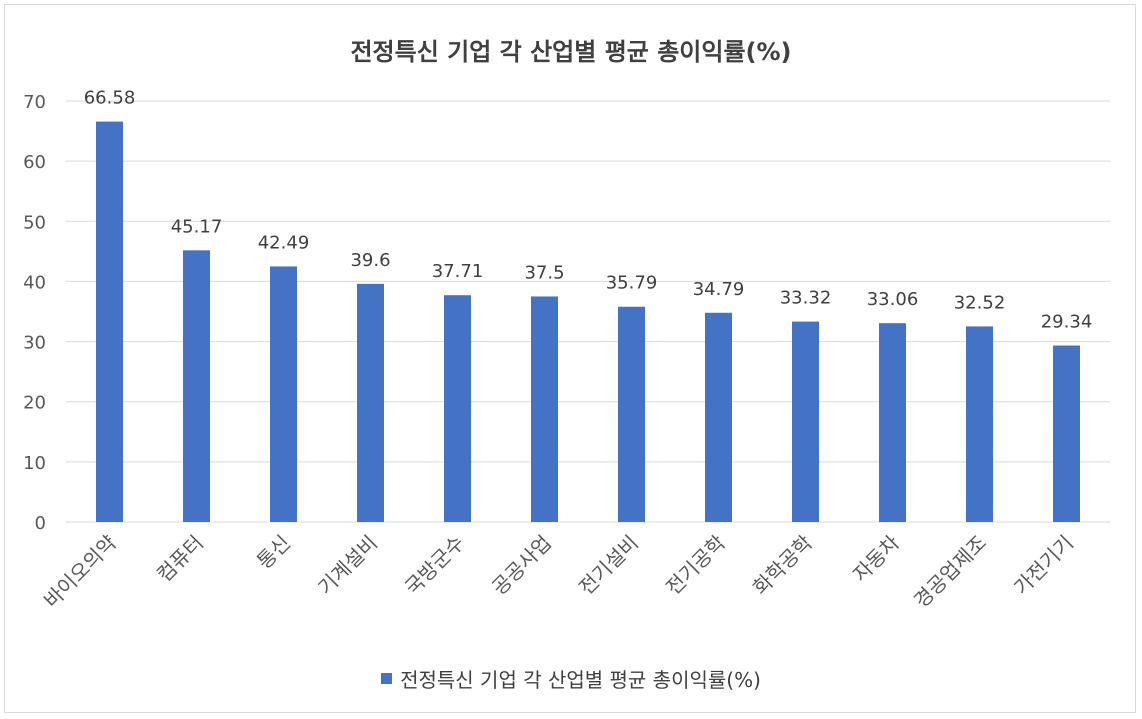 Image resolution: width=1142 pixels, height=719 pixels. What do you see at coordinates (273, 552) in the screenshot?
I see `category-label: 통신` at bounding box center [273, 552].